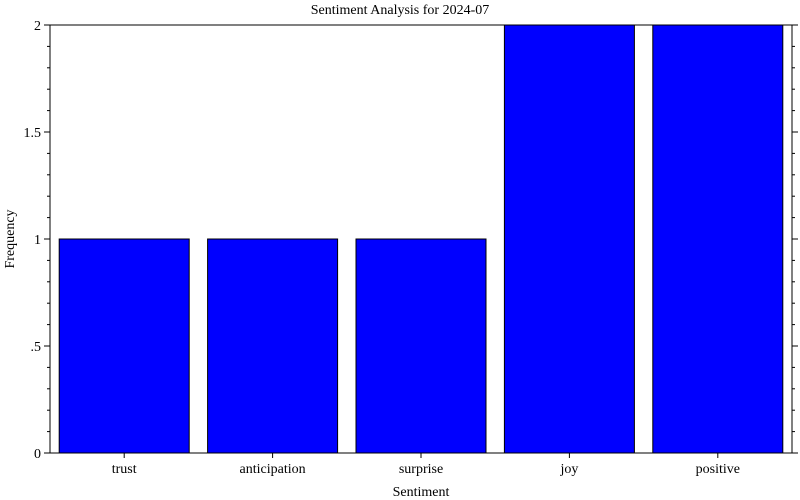  I want to click on chart-title: Sentiment Analysis for 2024-07, so click(400, 10).